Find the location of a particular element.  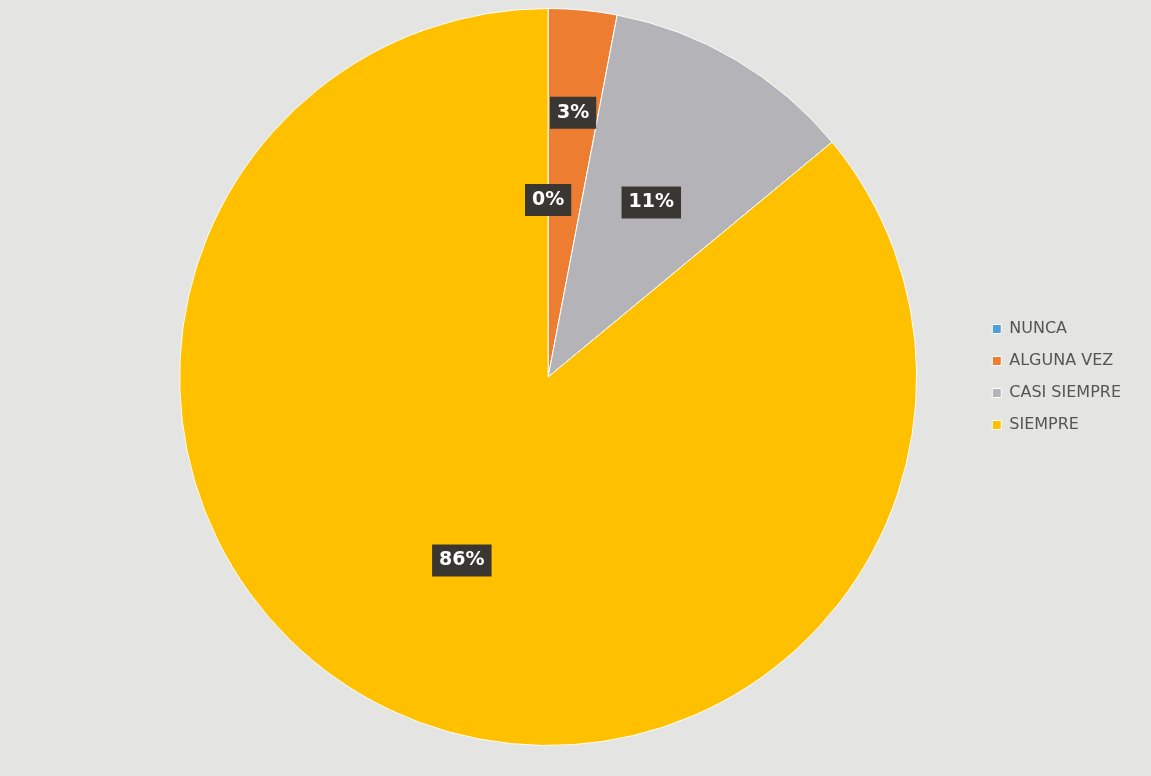

text: 0% is located at coordinates (548, 198).